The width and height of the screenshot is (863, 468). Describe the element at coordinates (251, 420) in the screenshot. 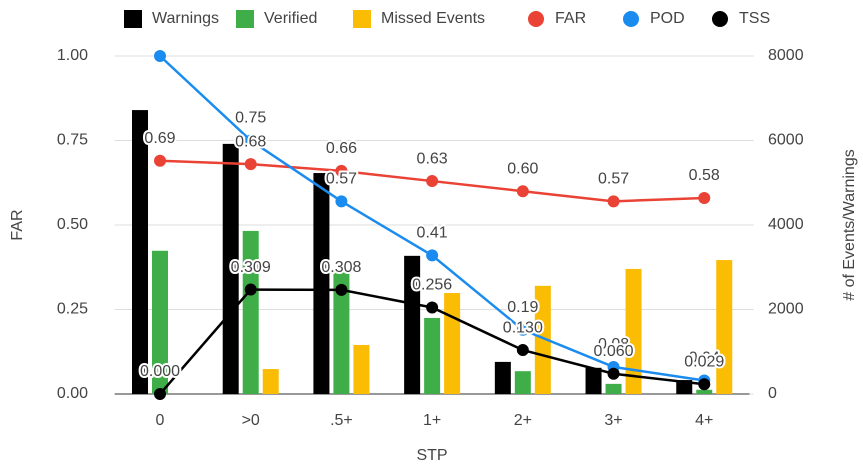

I see `x-tick-label: >0` at that location.